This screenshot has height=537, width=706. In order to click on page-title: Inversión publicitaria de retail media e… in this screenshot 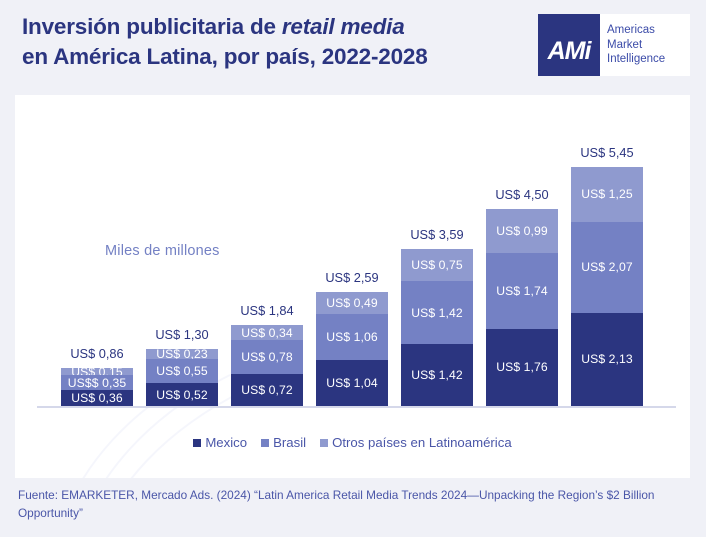, I will do `click(272, 41)`.